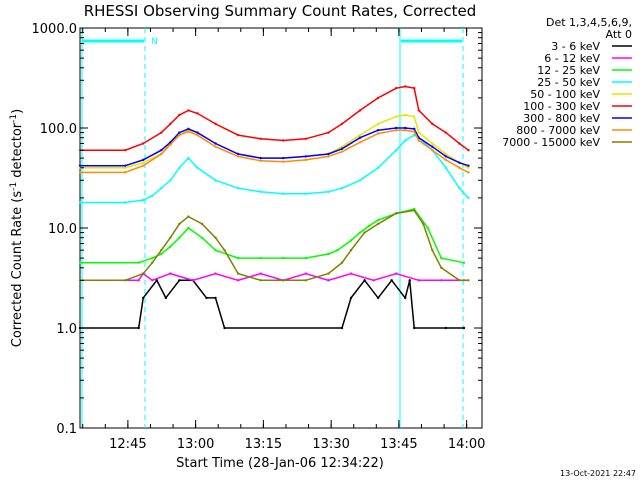 This screenshot has height=480, width=640. What do you see at coordinates (565, 94) in the screenshot?
I see `legend-label: 50 - 100 keV` at bounding box center [565, 94].